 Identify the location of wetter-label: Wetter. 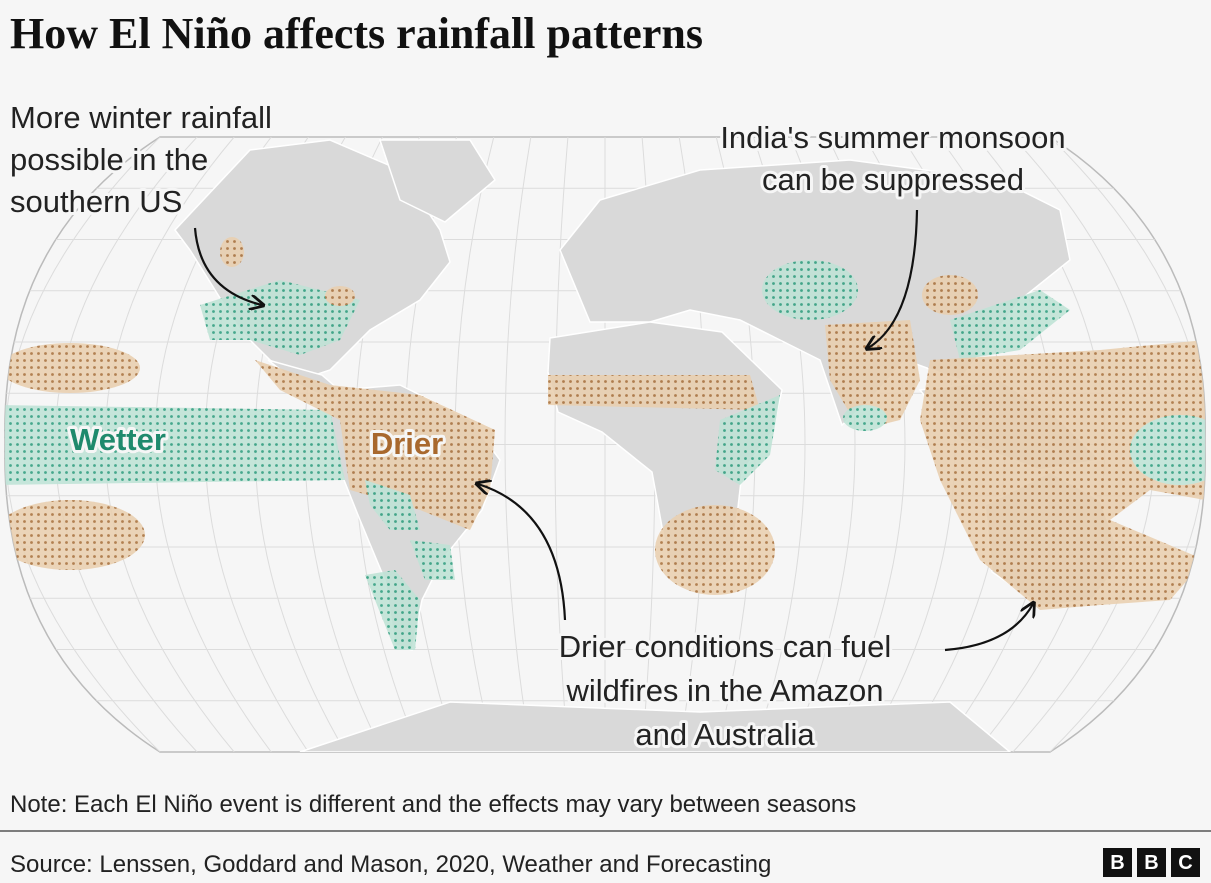
(118, 439).